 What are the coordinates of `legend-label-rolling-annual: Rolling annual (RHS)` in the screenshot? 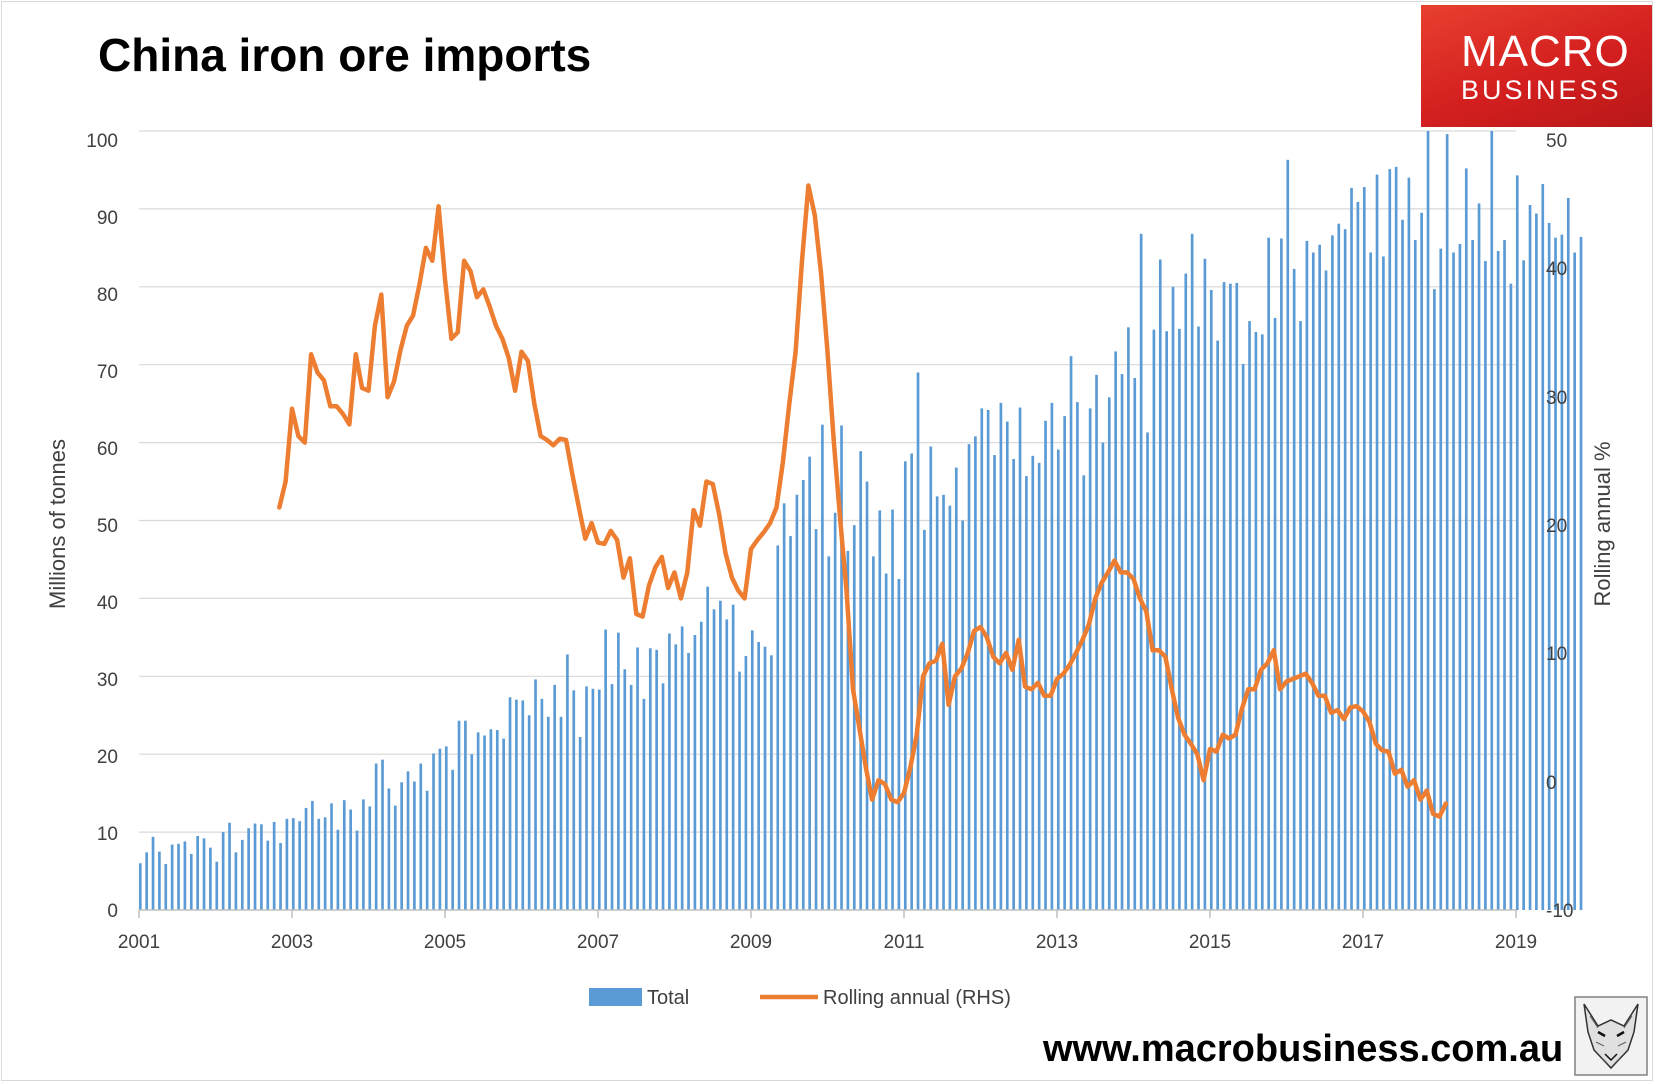 It's located at (917, 998).